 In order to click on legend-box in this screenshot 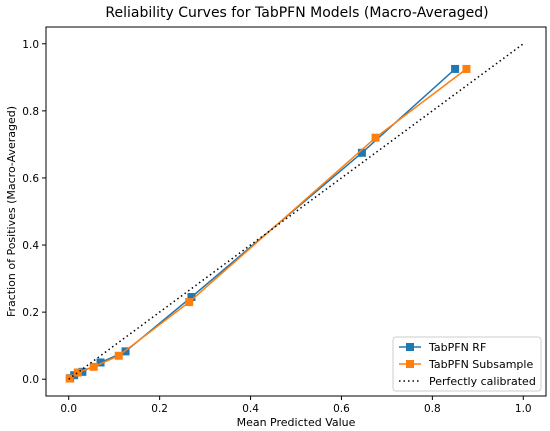, I will do `click(467, 364)`.